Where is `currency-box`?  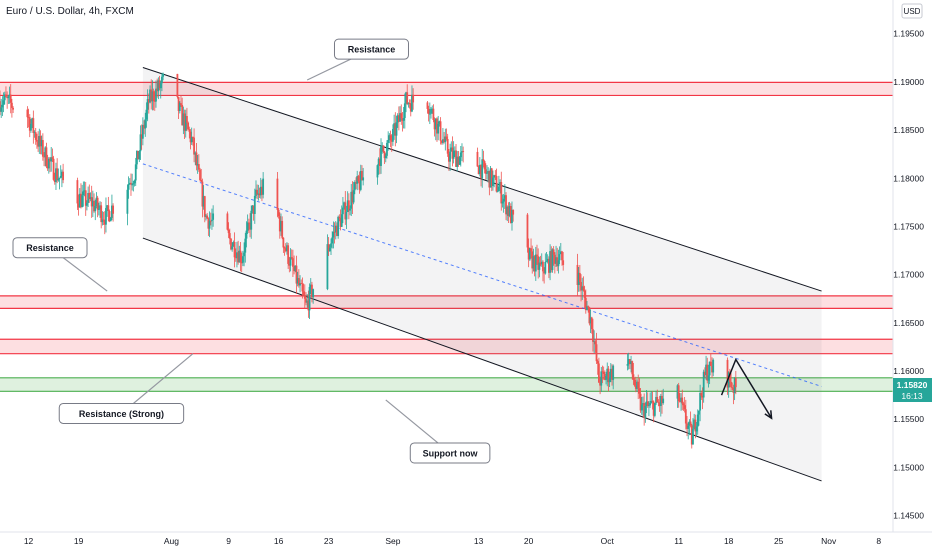
currency-box is located at coordinates (912, 11).